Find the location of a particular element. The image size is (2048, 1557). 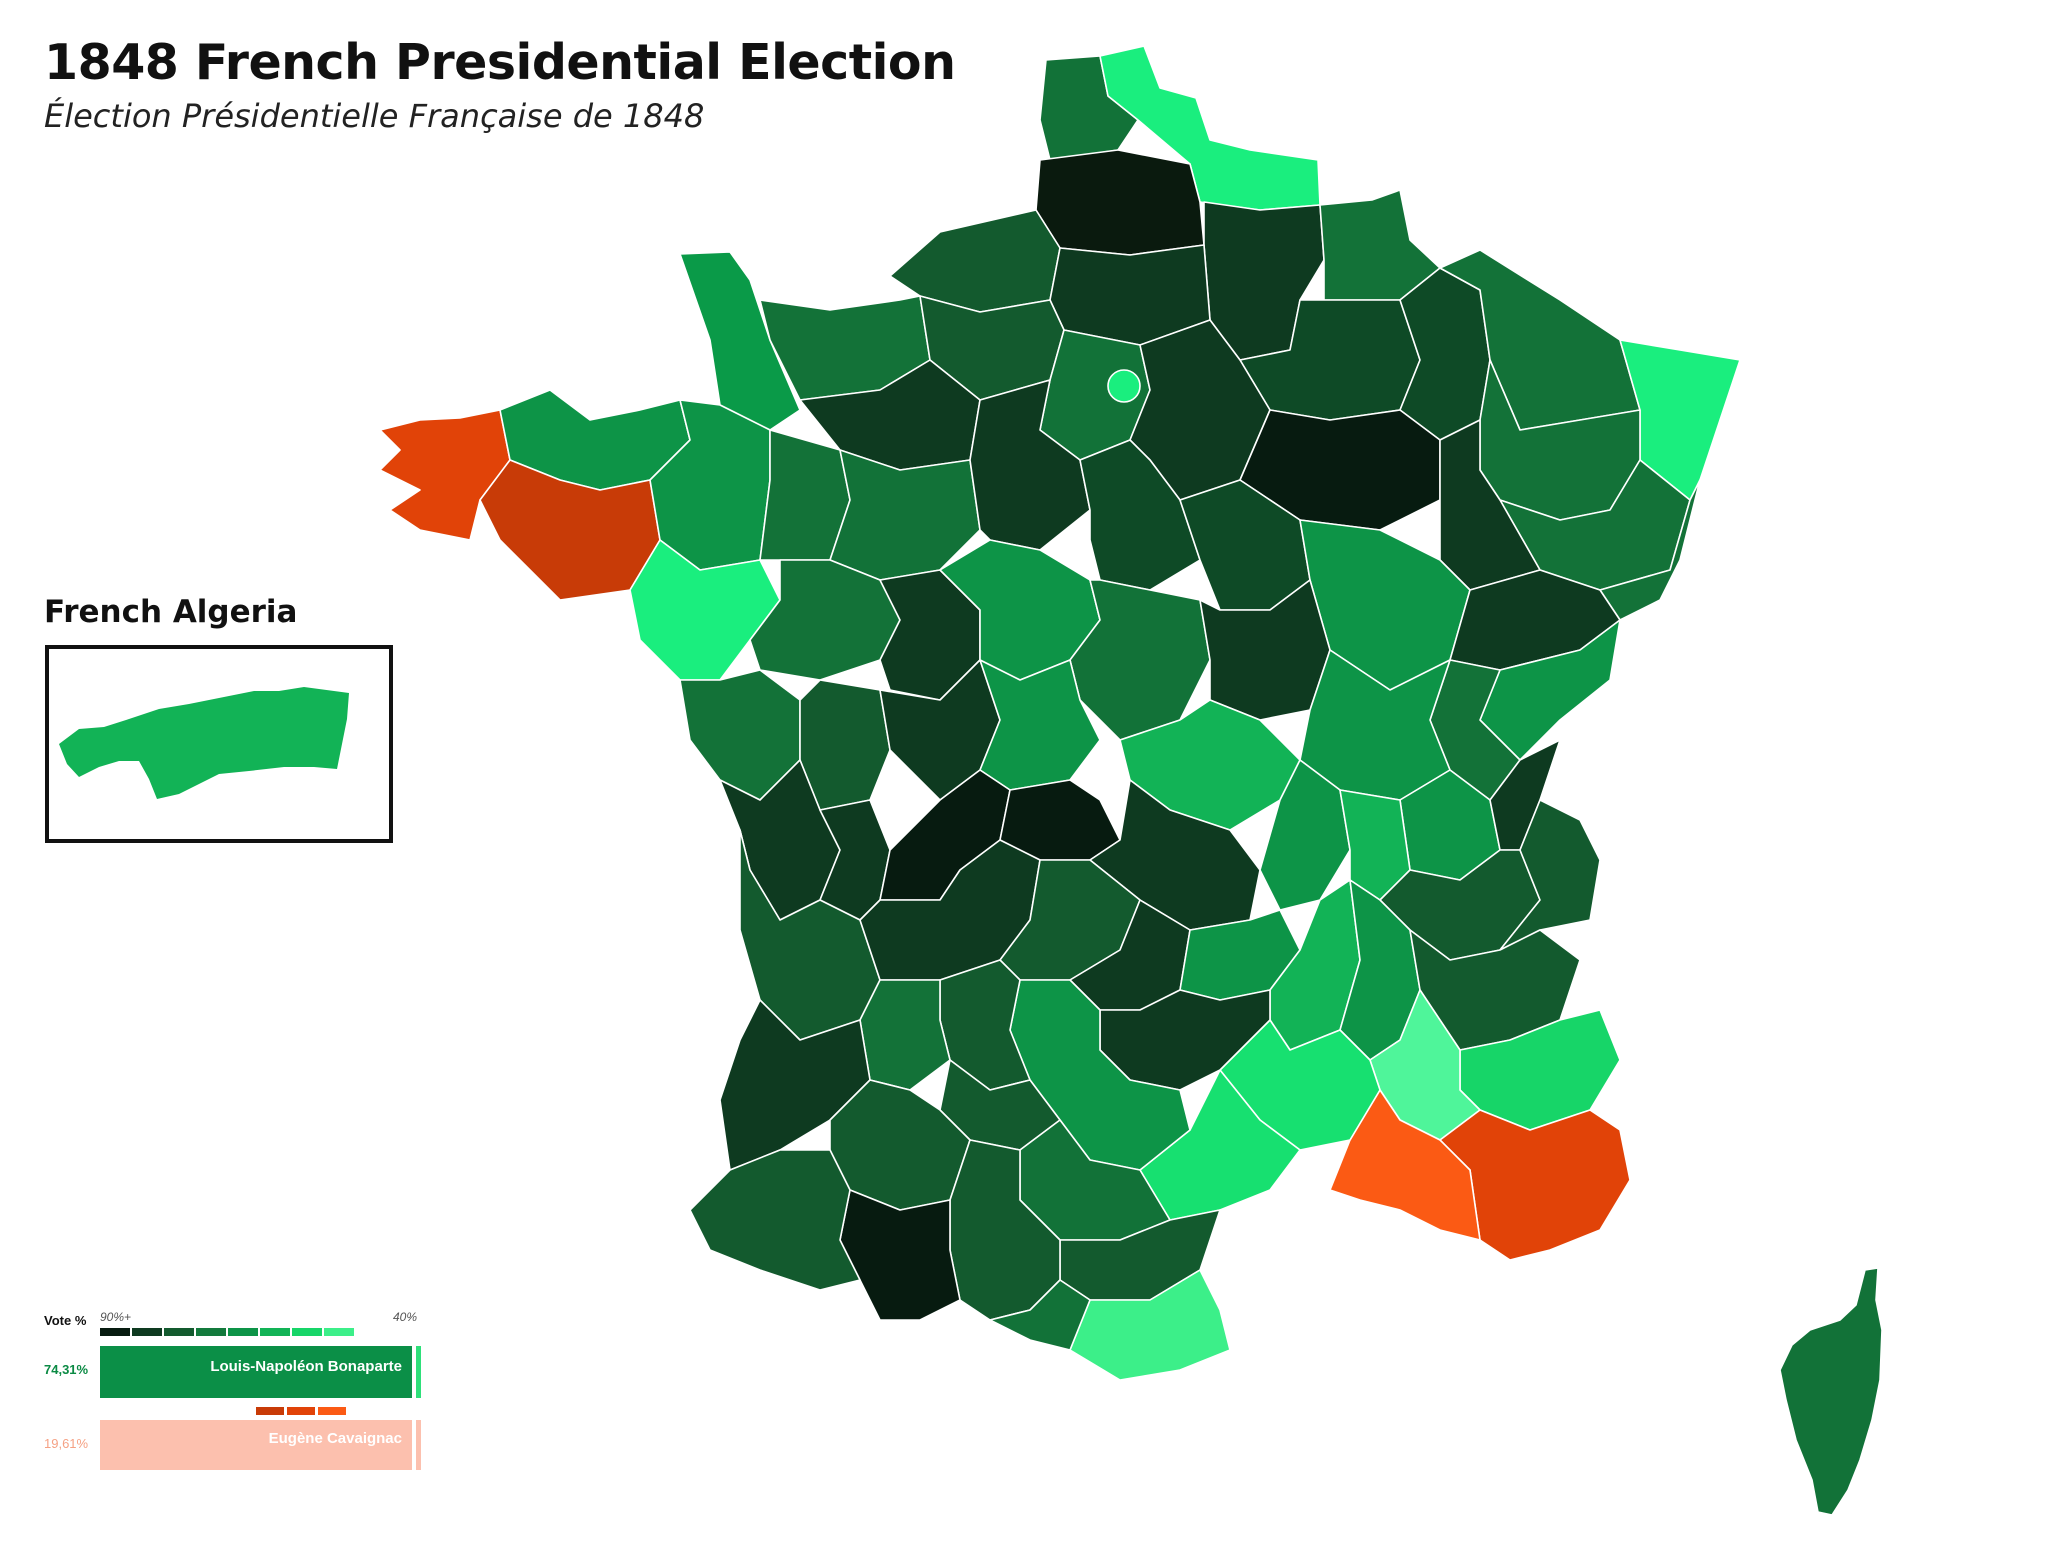

dept-algeria is located at coordinates (204, 743).